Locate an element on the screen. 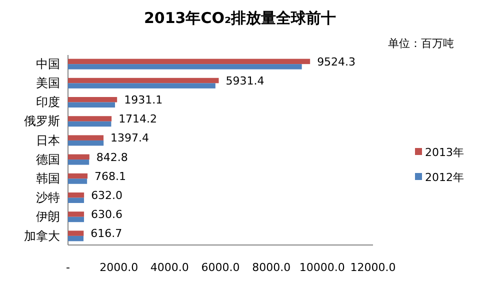 This screenshot has height=290, width=482. data-label: 5931.4 is located at coordinates (245, 81).